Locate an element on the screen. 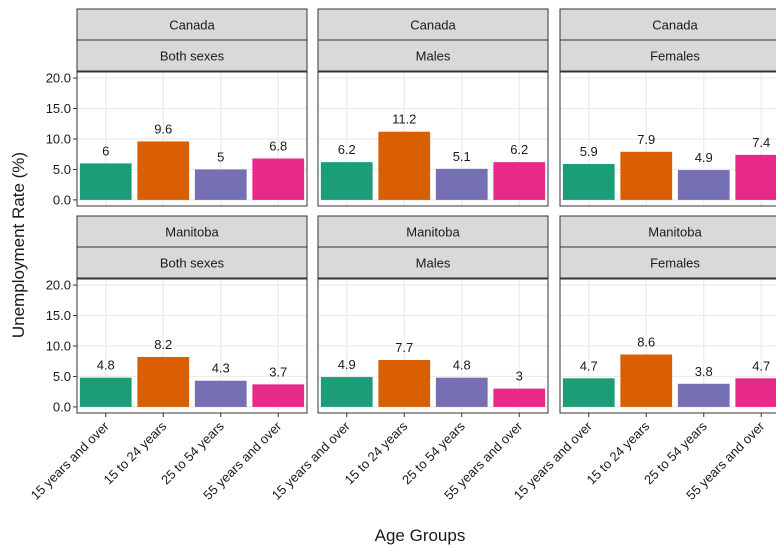 The width and height of the screenshot is (776, 547). value-label: 3.7 is located at coordinates (278, 371).